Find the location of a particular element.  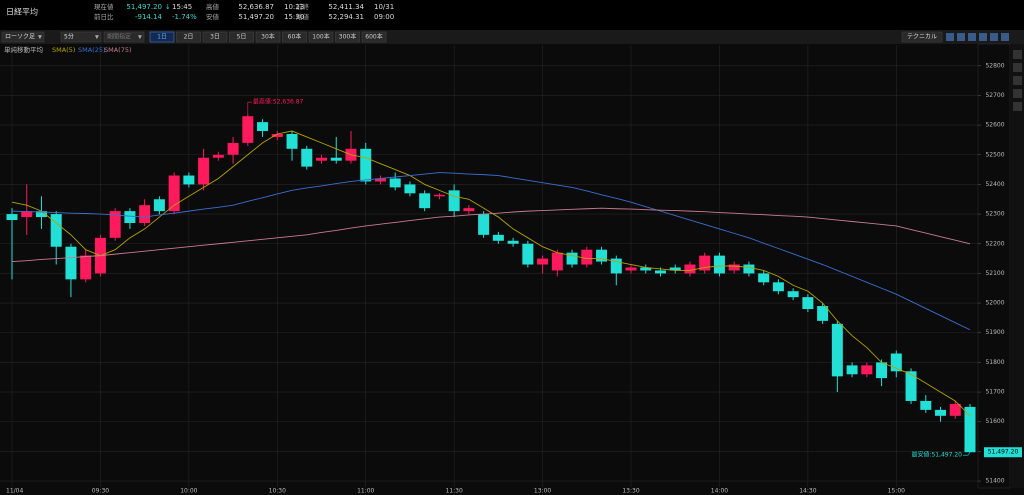

range-label: 30本 is located at coordinates (268, 37).